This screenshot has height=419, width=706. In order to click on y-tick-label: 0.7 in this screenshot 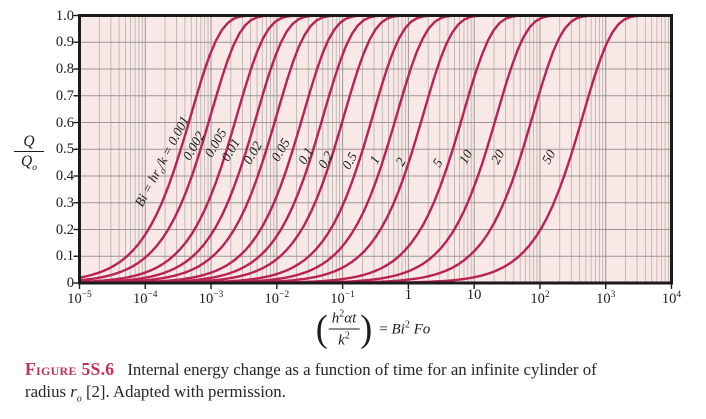, I will do `click(64, 95)`.